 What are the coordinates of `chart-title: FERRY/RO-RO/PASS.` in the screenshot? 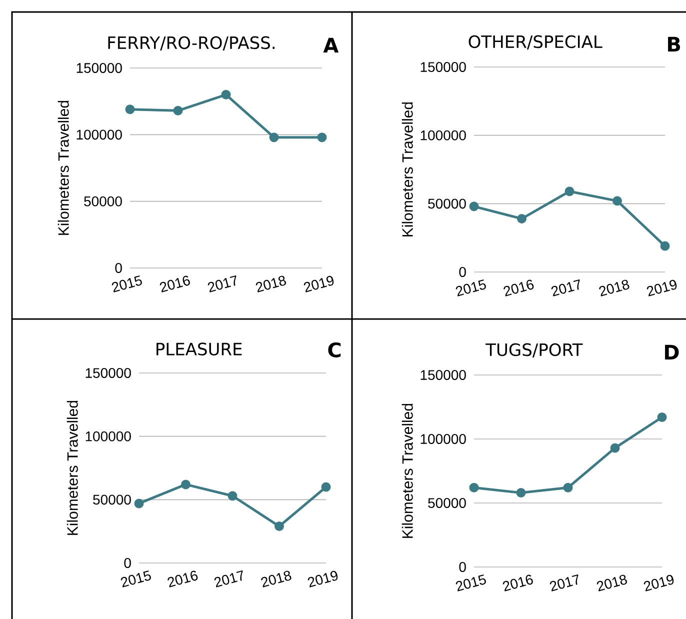 It's located at (191, 43).